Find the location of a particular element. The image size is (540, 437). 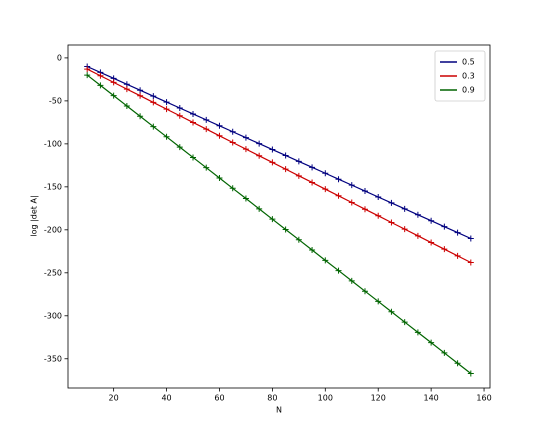

legend-label: 0.5 is located at coordinates (468, 62).